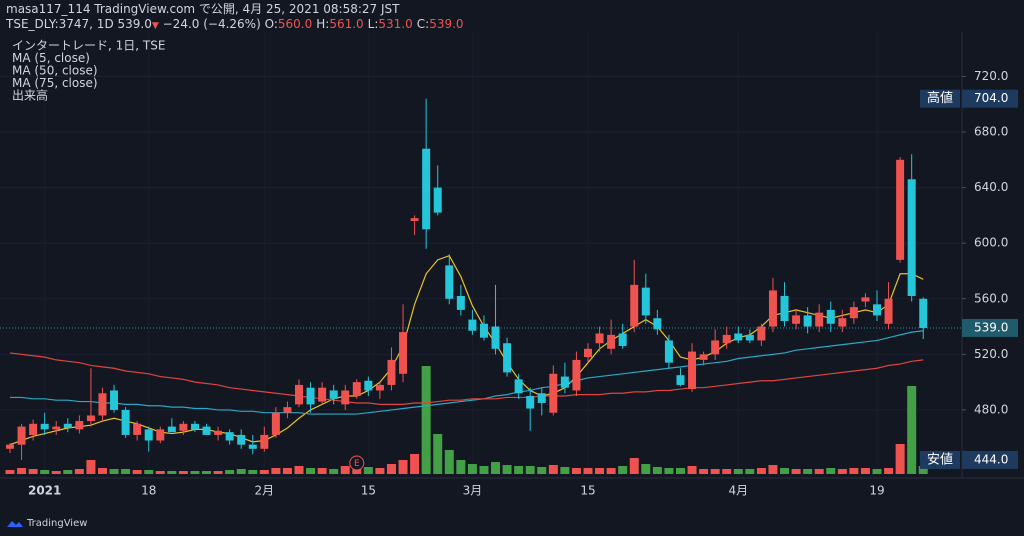 This screenshot has width=1024, height=536. Describe the element at coordinates (30, 95) in the screenshot. I see `legend-entry: 出来高` at that location.